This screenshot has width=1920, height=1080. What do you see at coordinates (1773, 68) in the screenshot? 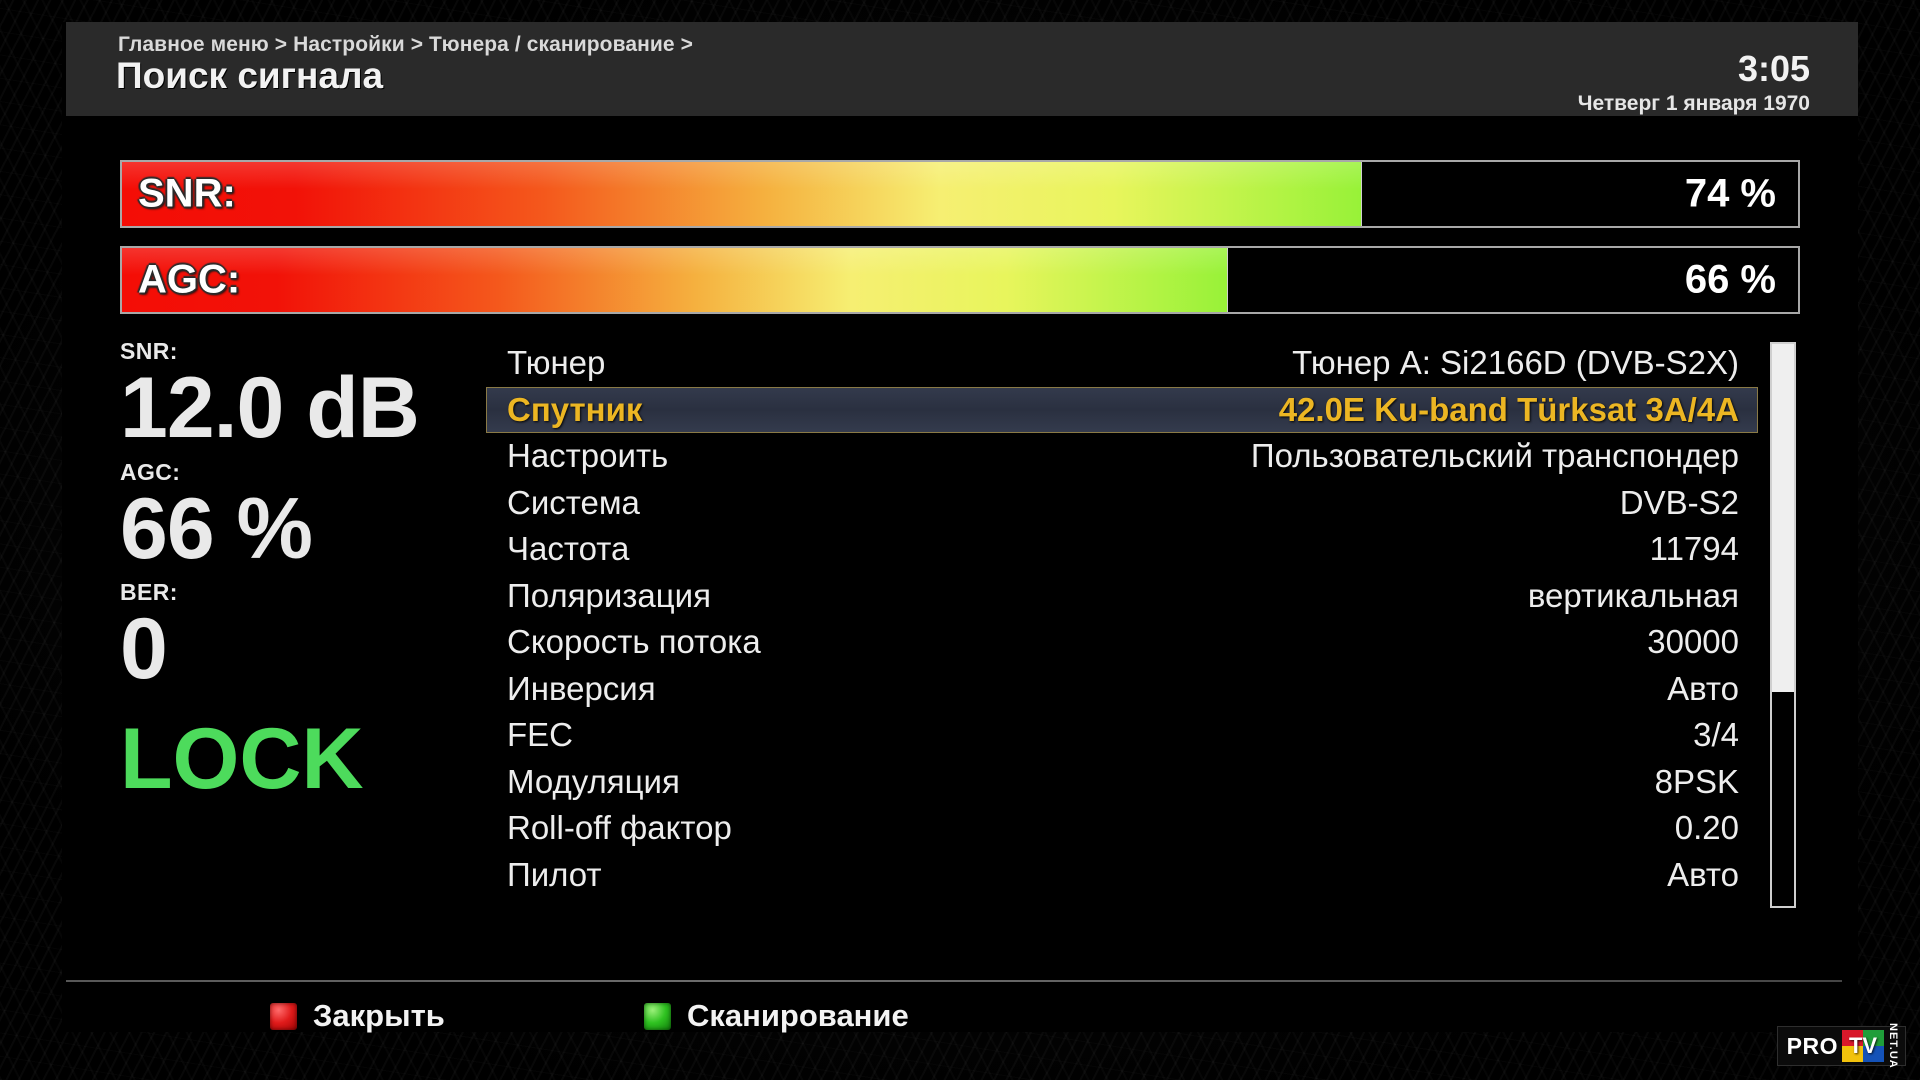
I see `clock-time: 3:05` at bounding box center [1773, 68].